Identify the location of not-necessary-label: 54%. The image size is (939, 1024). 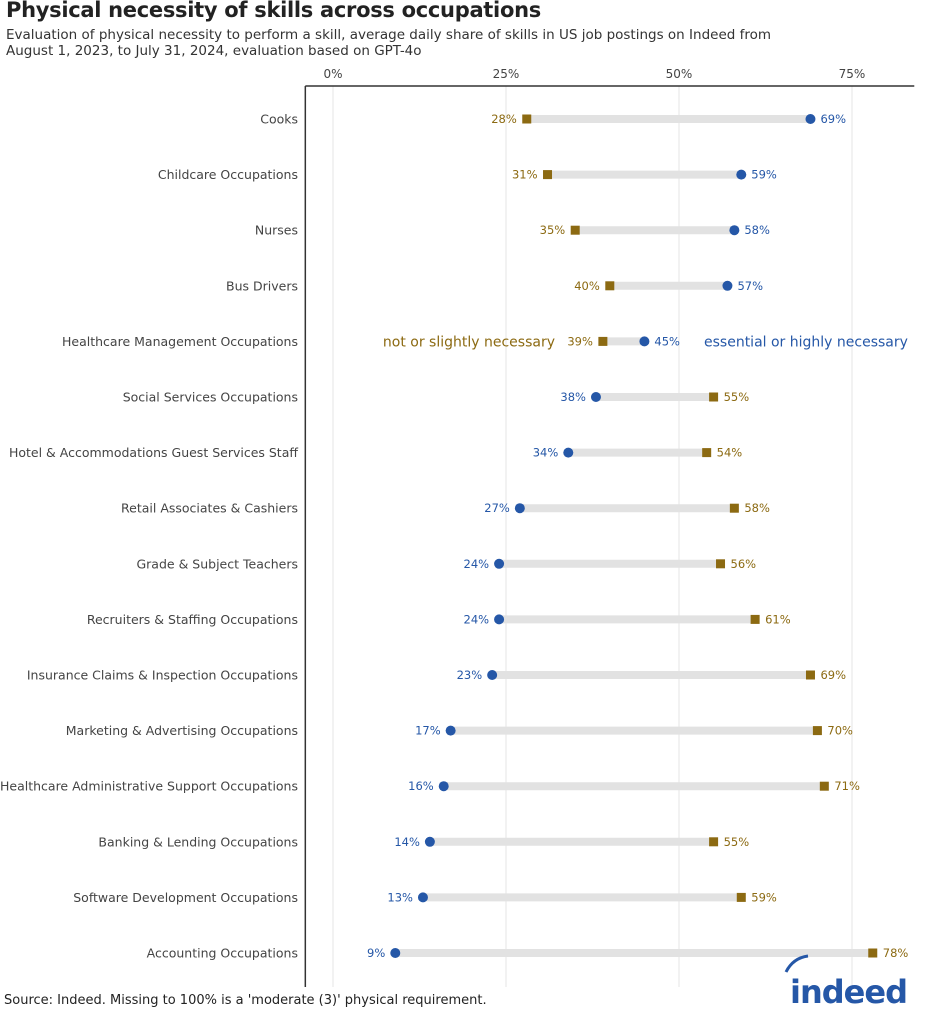
(730, 453).